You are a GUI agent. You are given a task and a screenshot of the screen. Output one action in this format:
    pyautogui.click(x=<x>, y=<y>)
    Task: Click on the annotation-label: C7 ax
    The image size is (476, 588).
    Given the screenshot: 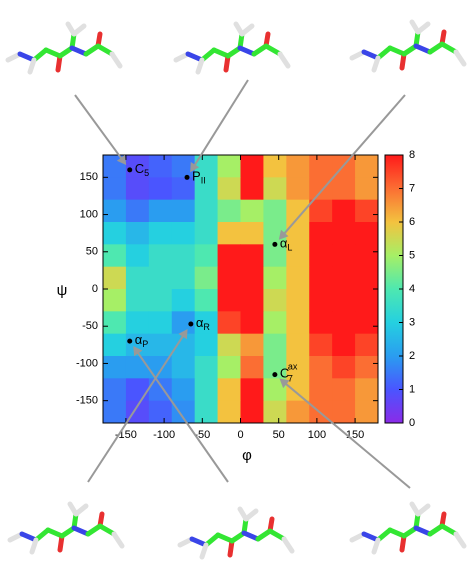 What is the action you would take?
    pyautogui.click(x=289, y=373)
    